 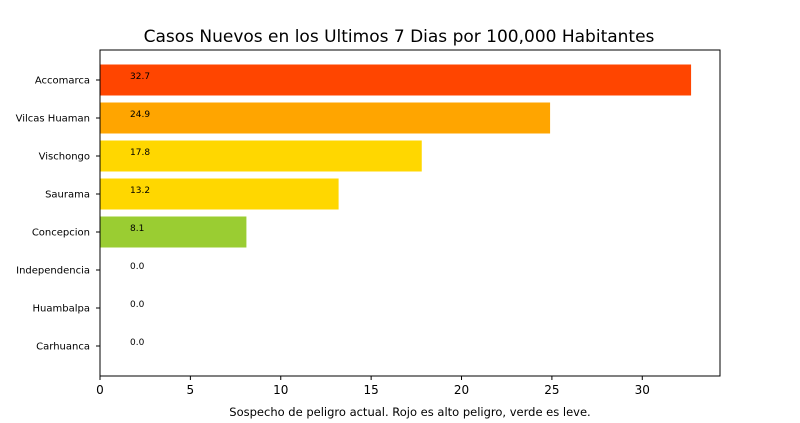 I want to click on value-label: 32.7, so click(x=140, y=77).